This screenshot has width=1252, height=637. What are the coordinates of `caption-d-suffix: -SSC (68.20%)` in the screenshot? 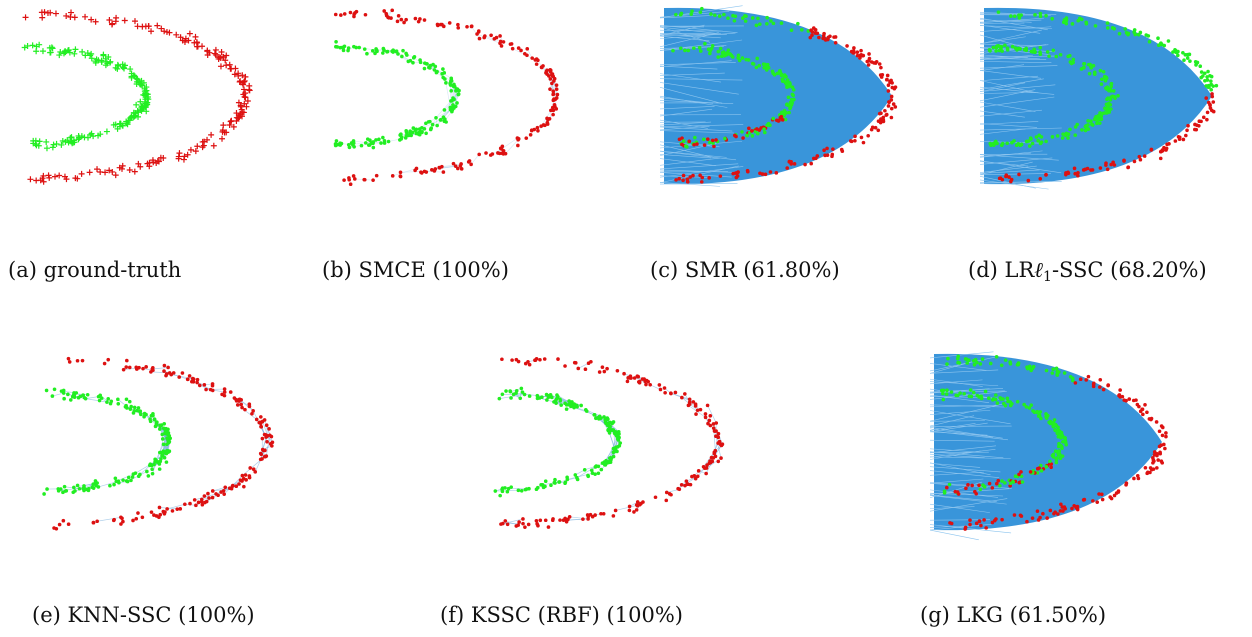 It's located at (1129, 270).